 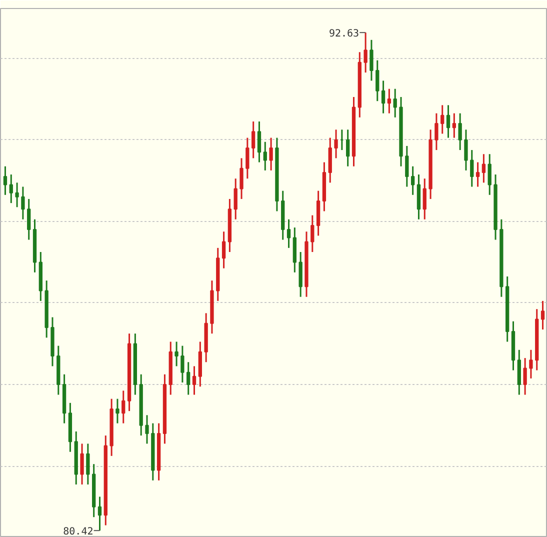 I want to click on annotation: 92.63, so click(x=344, y=34).